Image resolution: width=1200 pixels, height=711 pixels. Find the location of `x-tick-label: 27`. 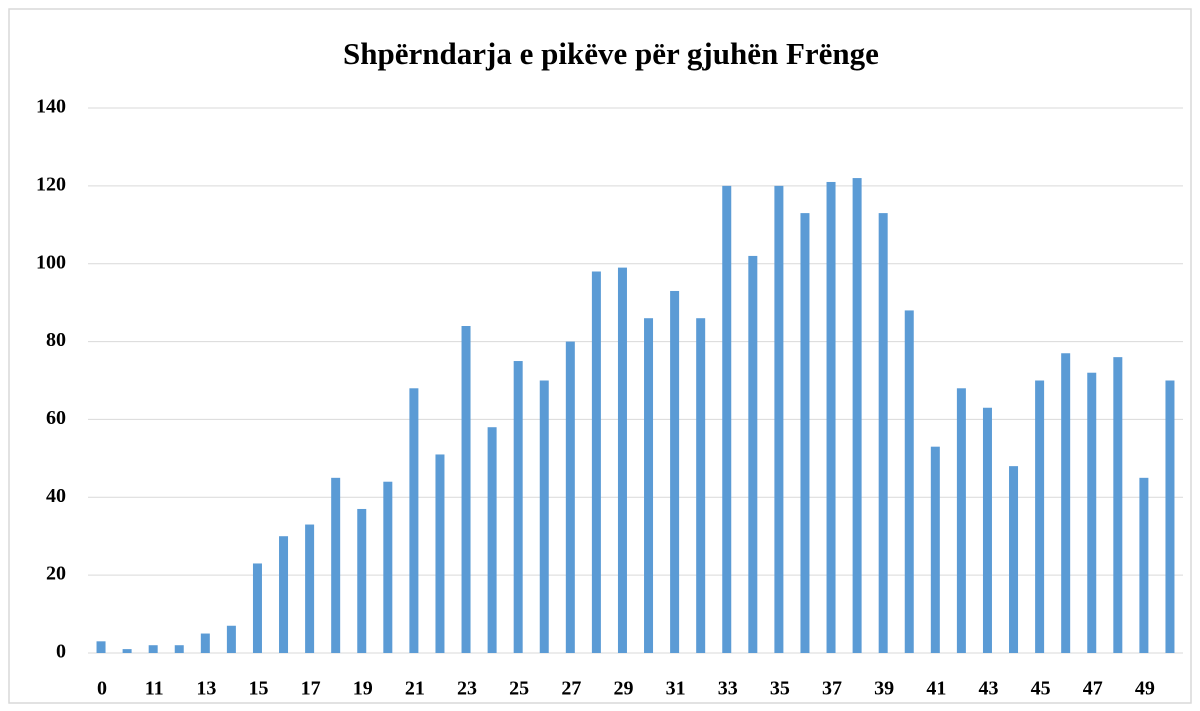

x-tick-label: 27 is located at coordinates (571, 689).